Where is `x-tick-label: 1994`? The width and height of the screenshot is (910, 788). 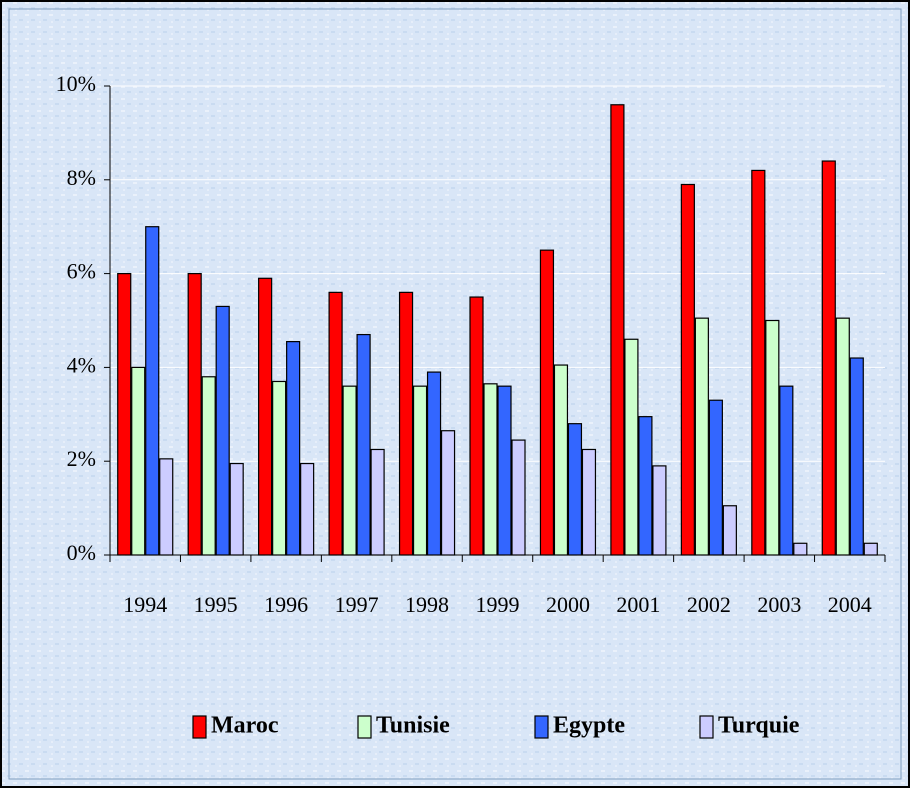
x-tick-label: 1994 is located at coordinates (145, 604).